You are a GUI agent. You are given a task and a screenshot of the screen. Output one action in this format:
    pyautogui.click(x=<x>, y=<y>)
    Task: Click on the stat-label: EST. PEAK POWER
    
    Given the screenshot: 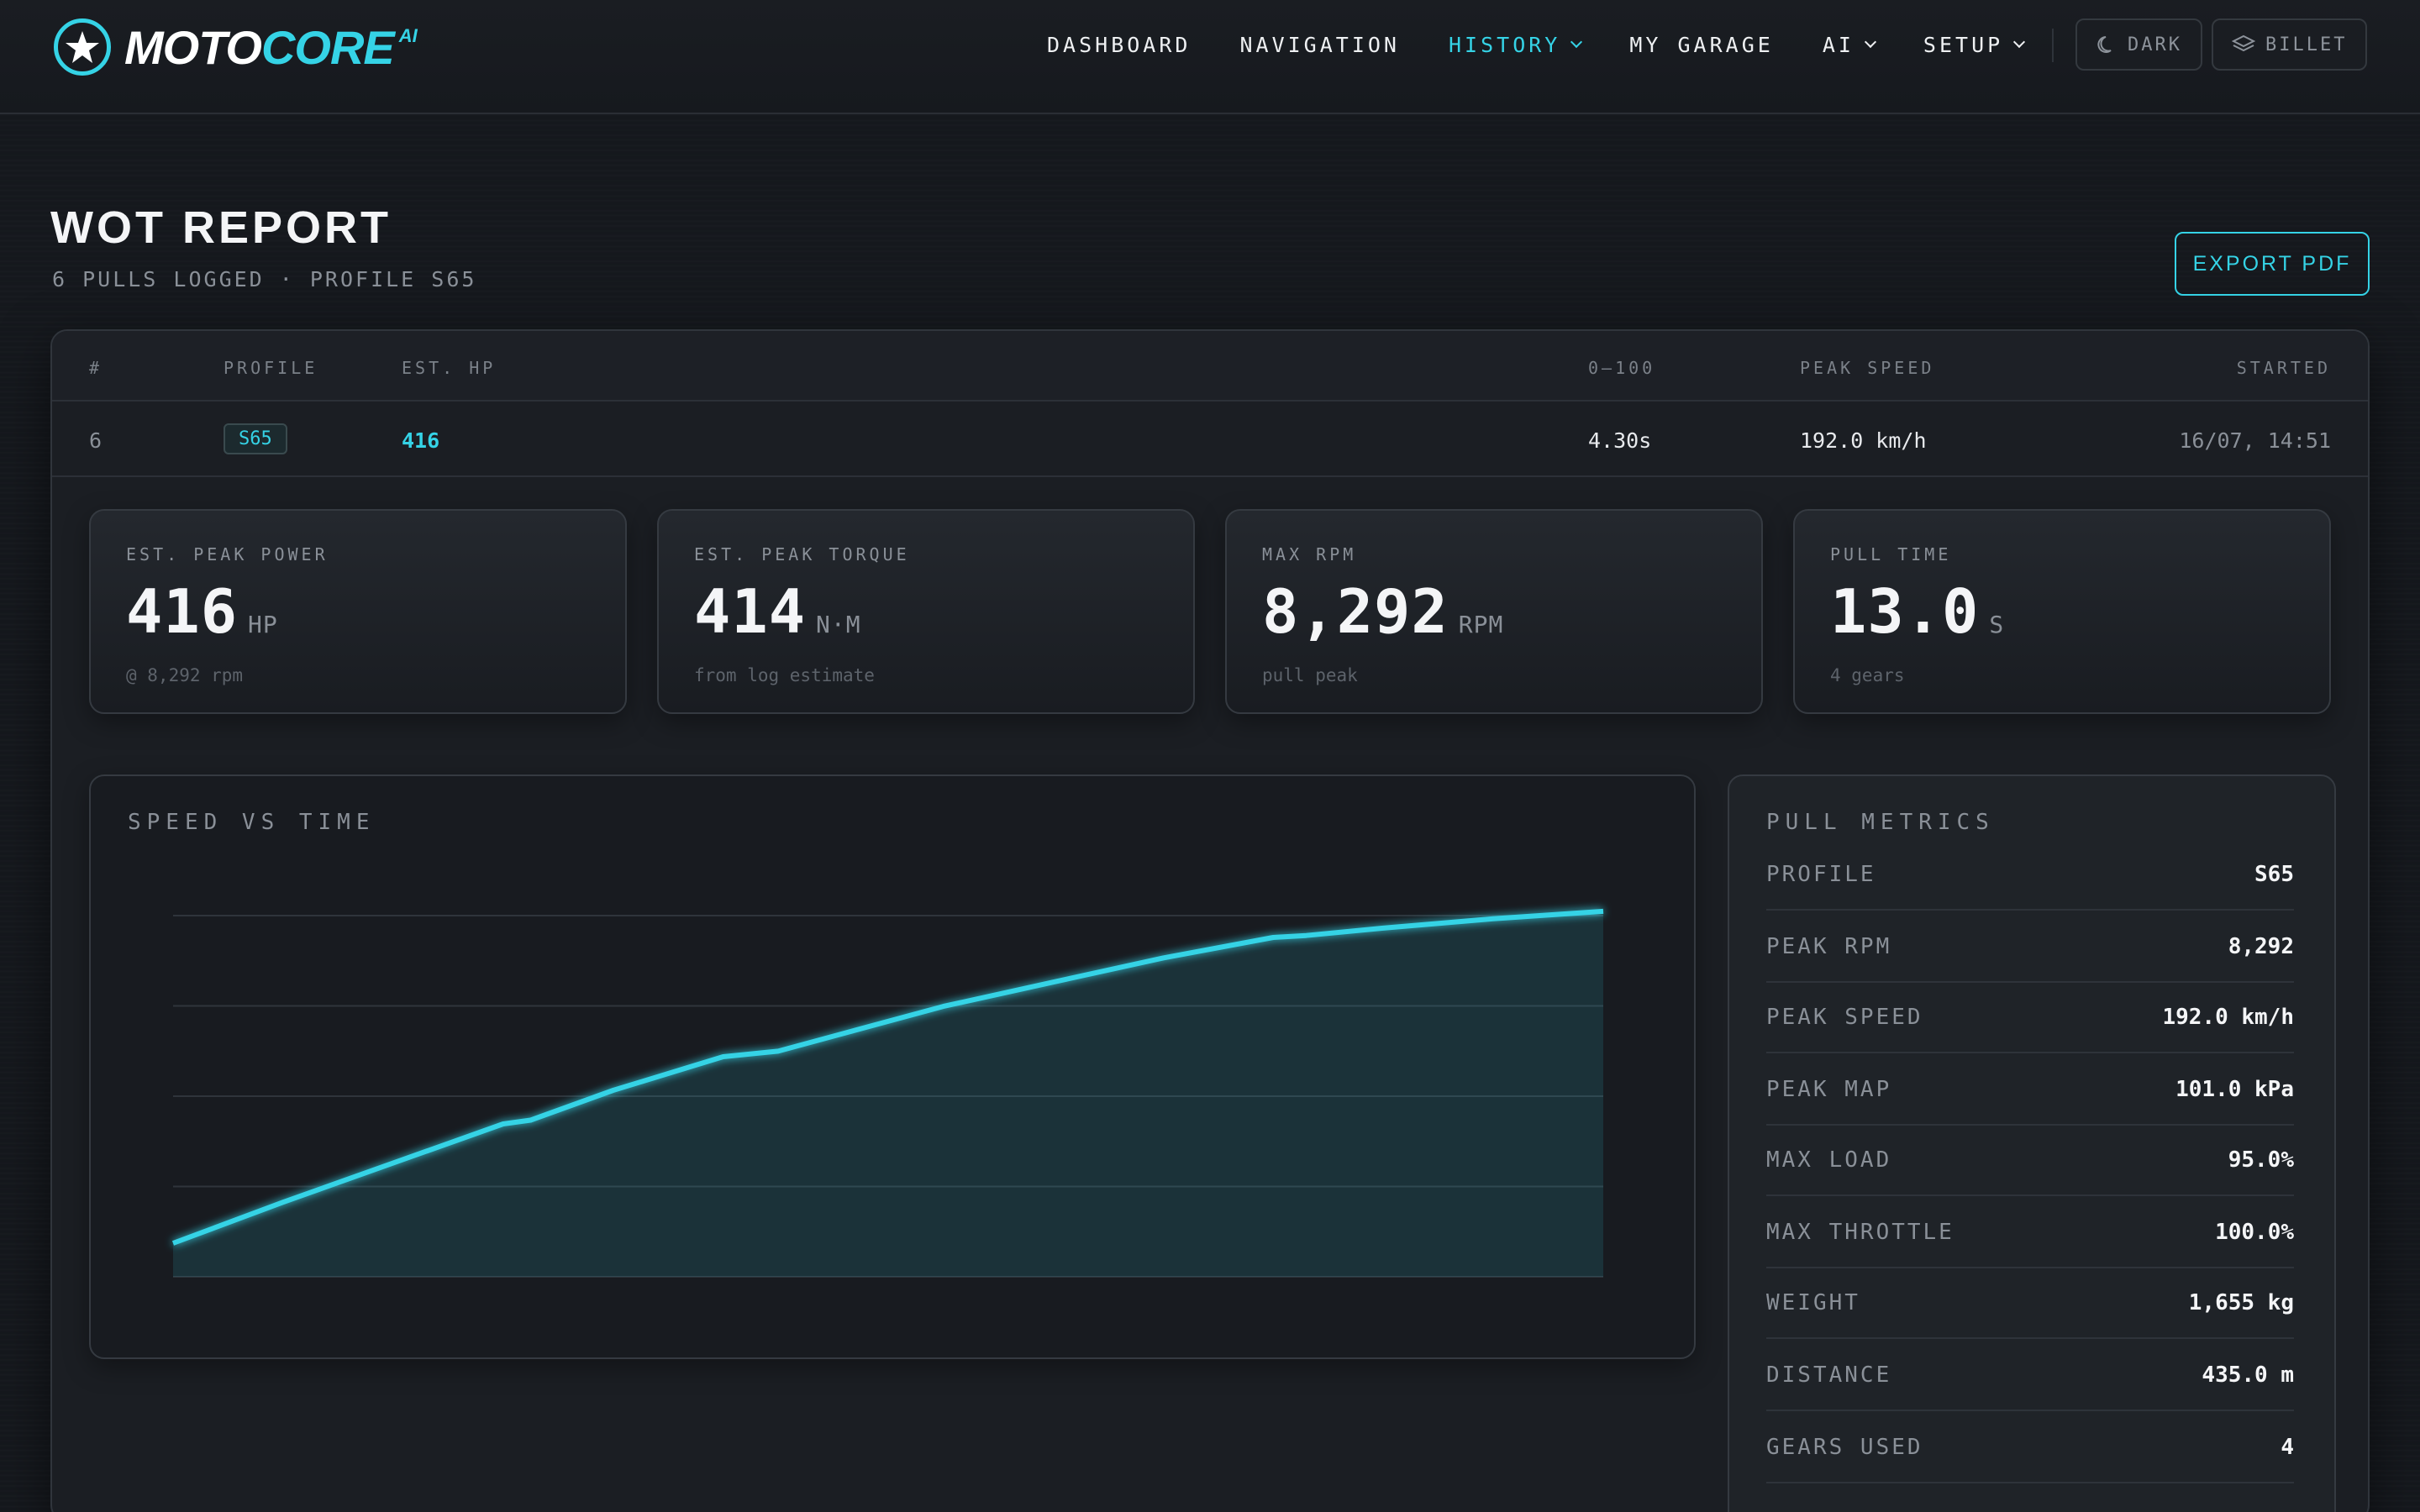 What is the action you would take?
    pyautogui.click(x=227, y=554)
    